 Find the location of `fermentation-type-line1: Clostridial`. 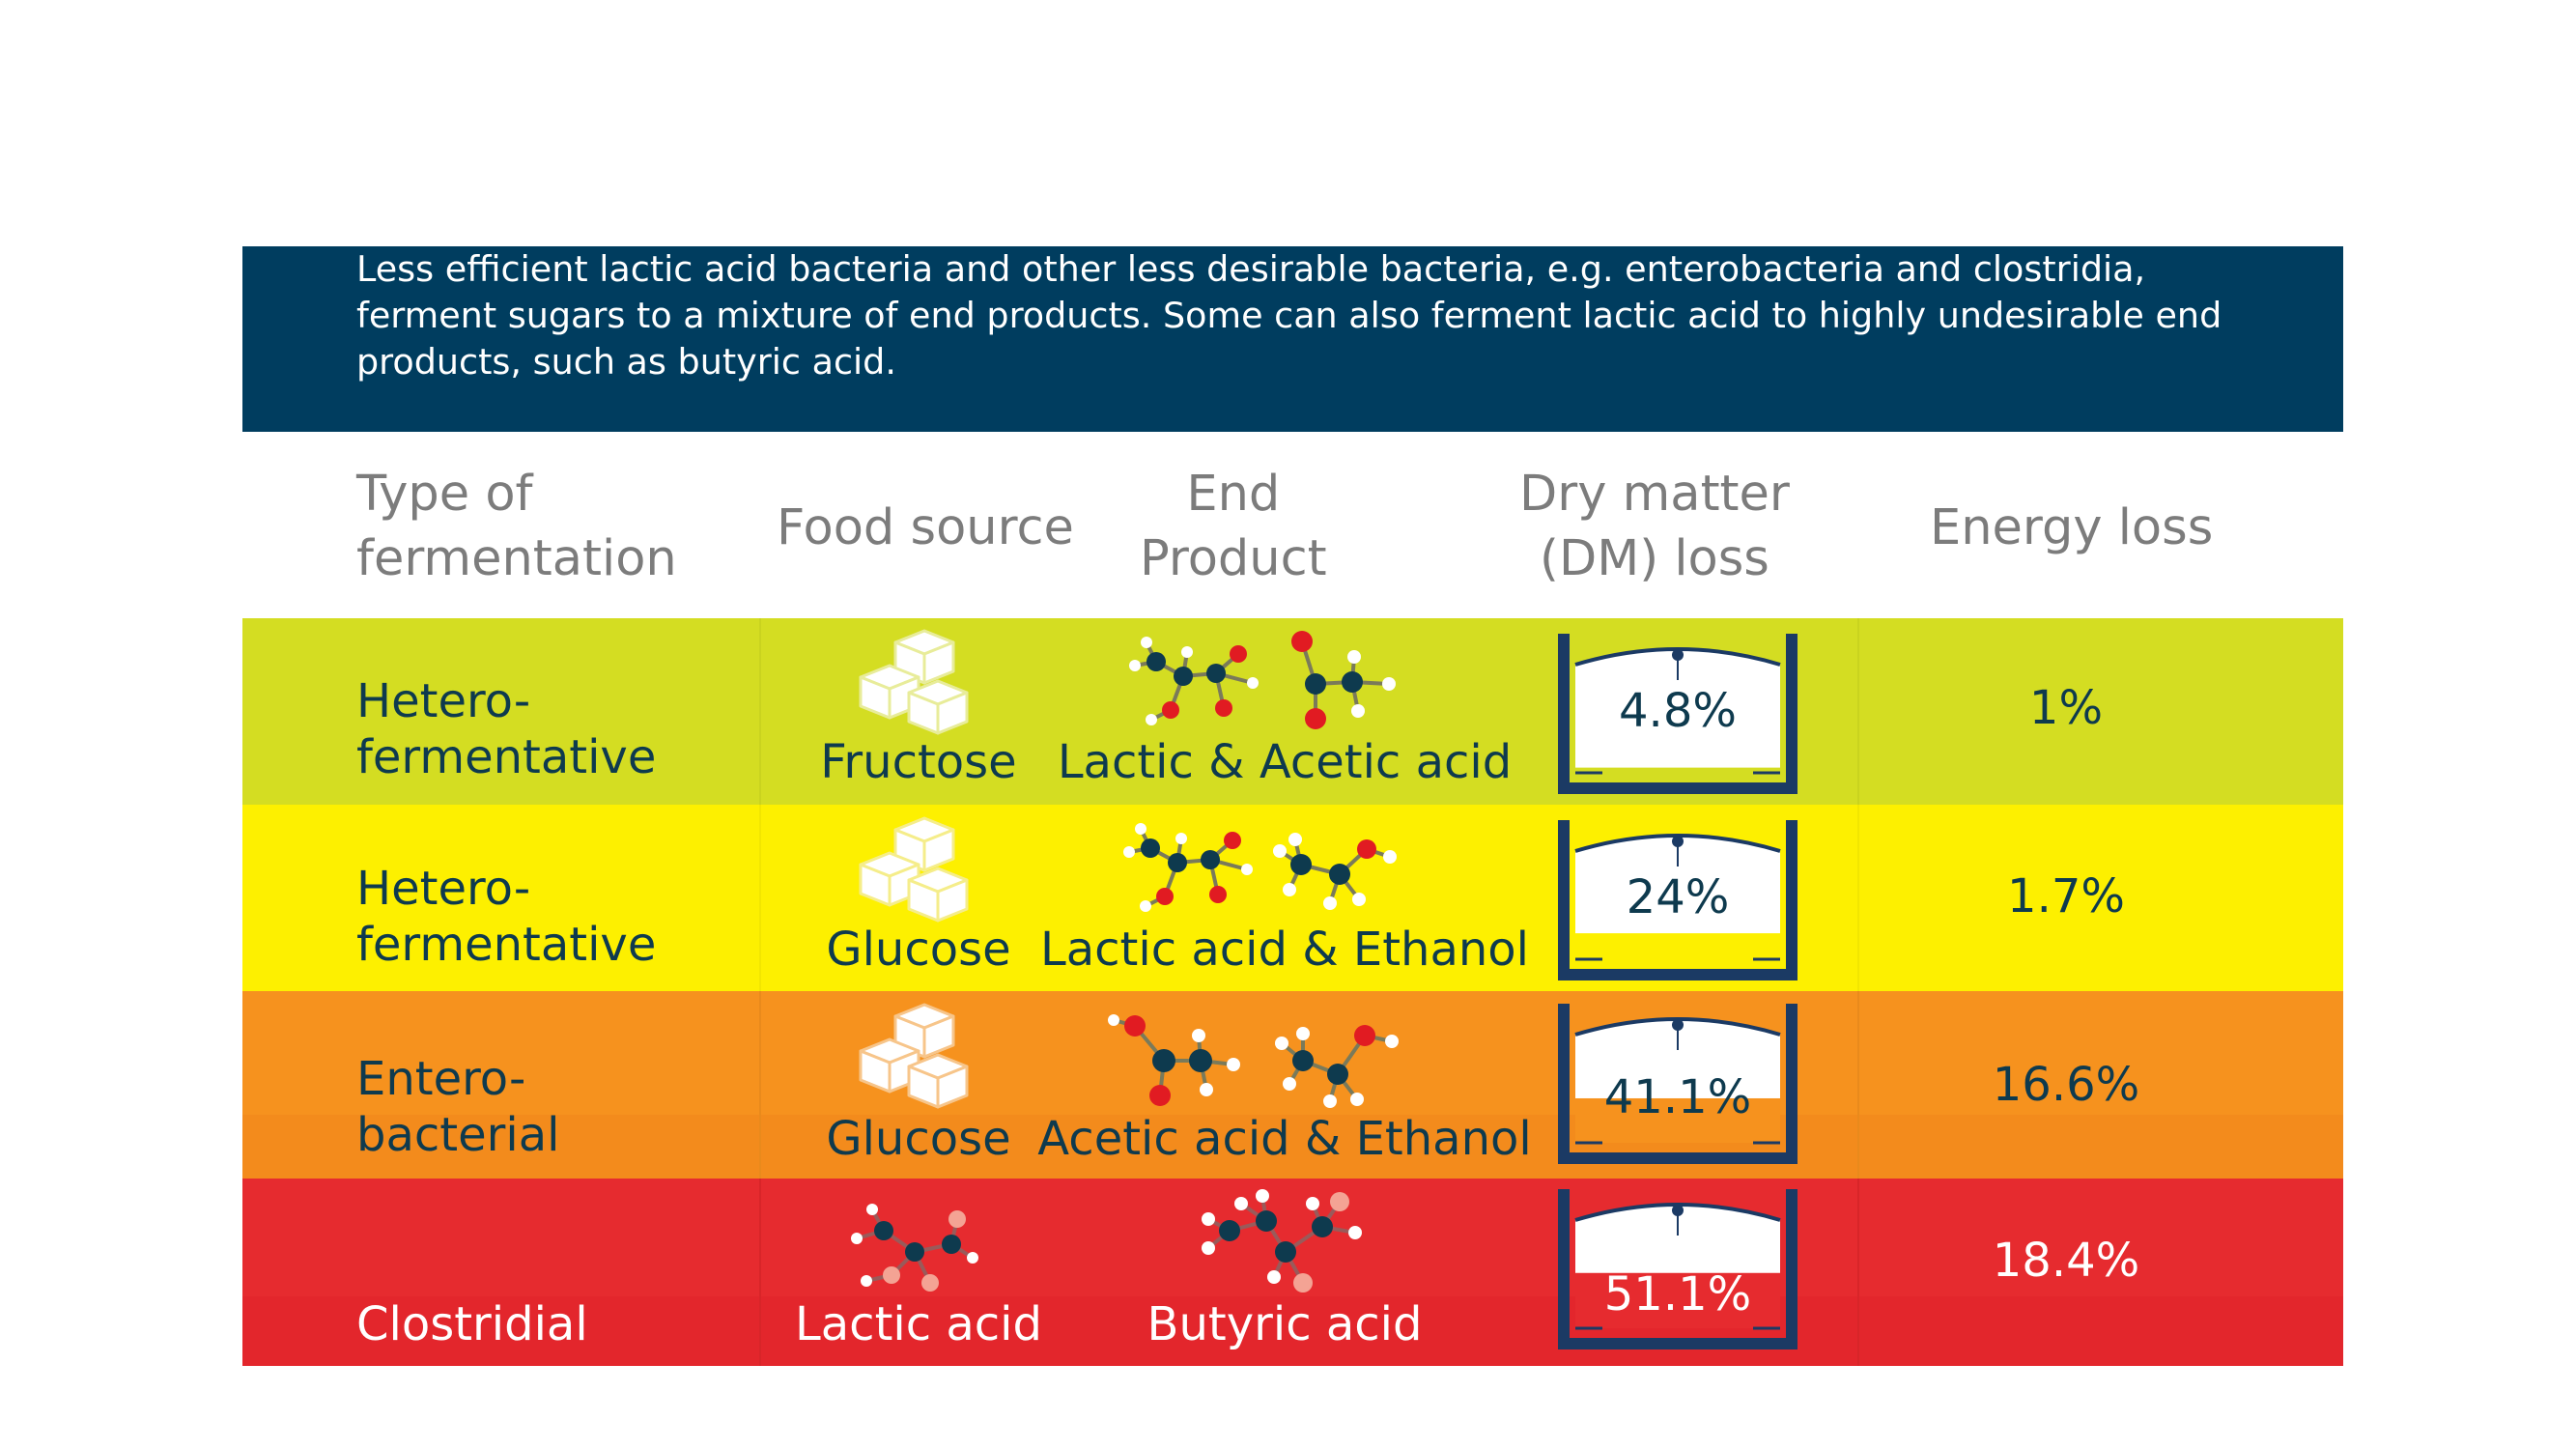

fermentation-type-line1: Clostridial is located at coordinates (472, 1324).